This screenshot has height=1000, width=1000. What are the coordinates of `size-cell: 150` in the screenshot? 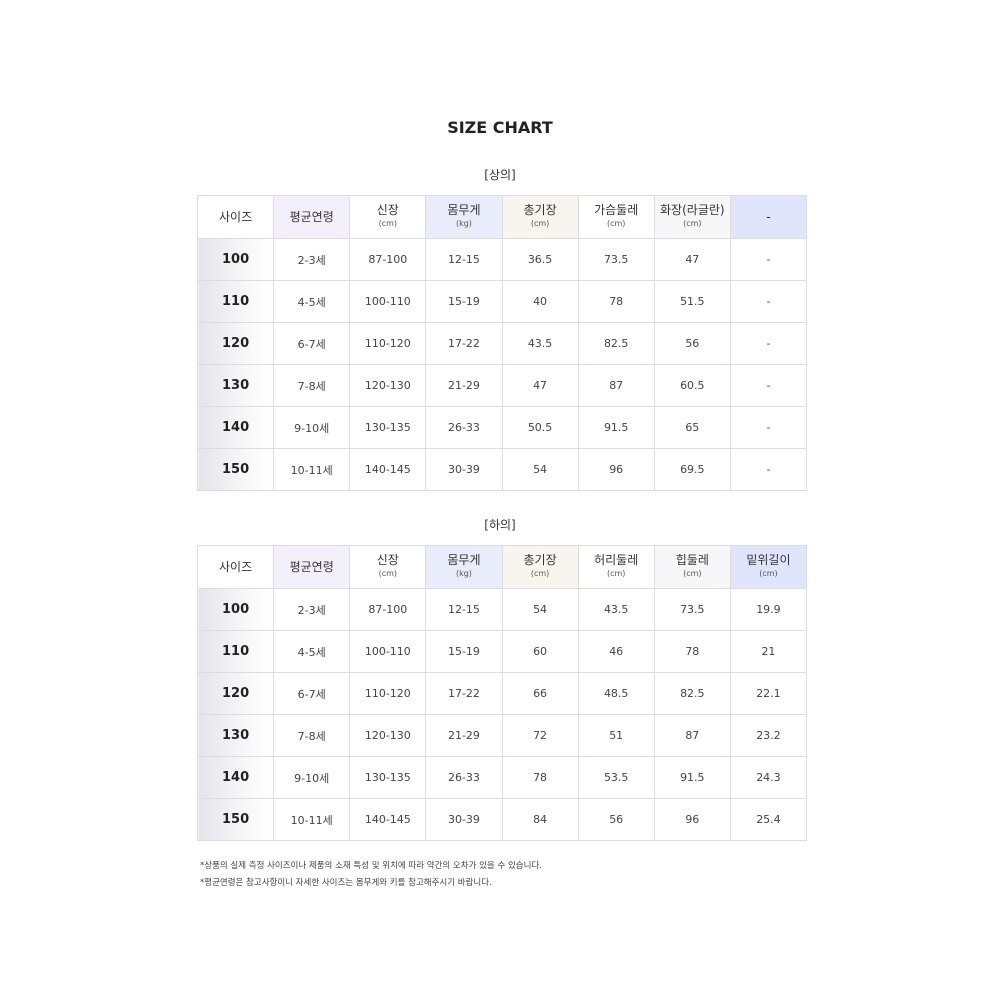 It's located at (235, 469).